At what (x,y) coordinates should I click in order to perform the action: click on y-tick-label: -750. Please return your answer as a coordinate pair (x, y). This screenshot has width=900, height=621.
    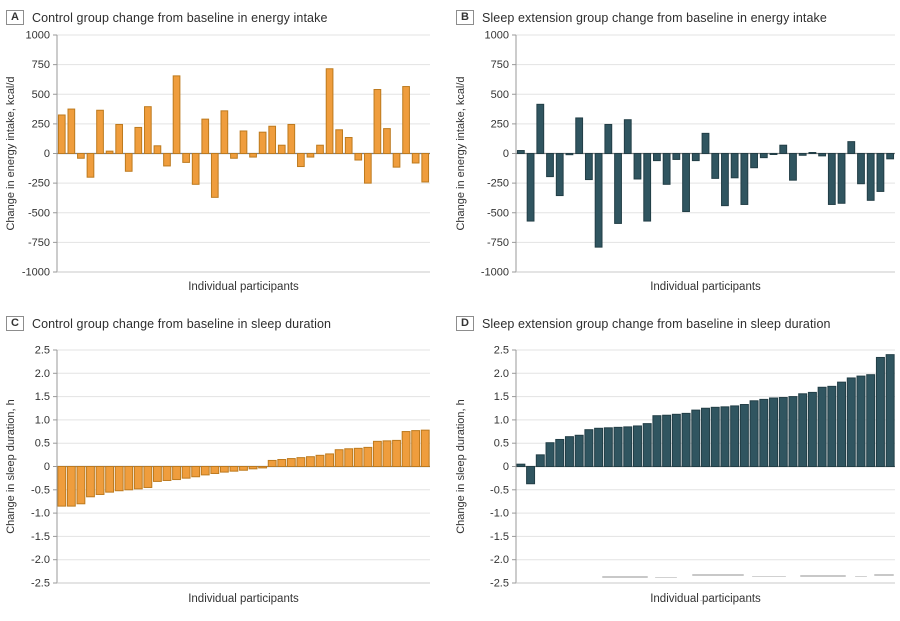
    Looking at the image, I should click on (498, 243).